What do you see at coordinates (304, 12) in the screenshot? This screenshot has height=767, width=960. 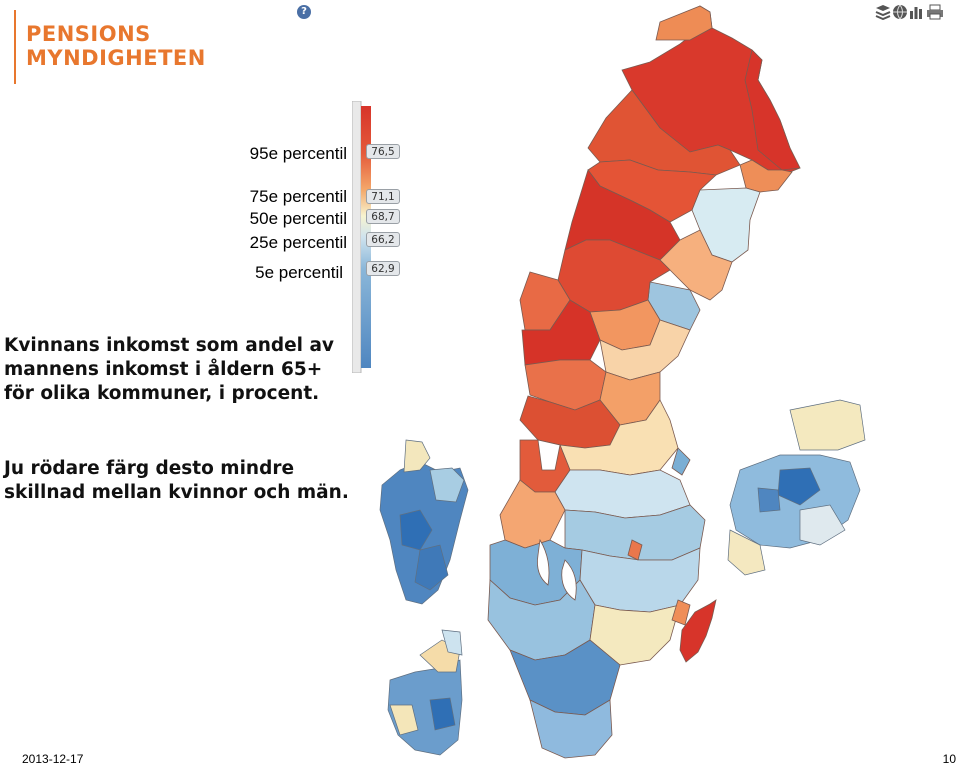 I see `question-icon: ?` at bounding box center [304, 12].